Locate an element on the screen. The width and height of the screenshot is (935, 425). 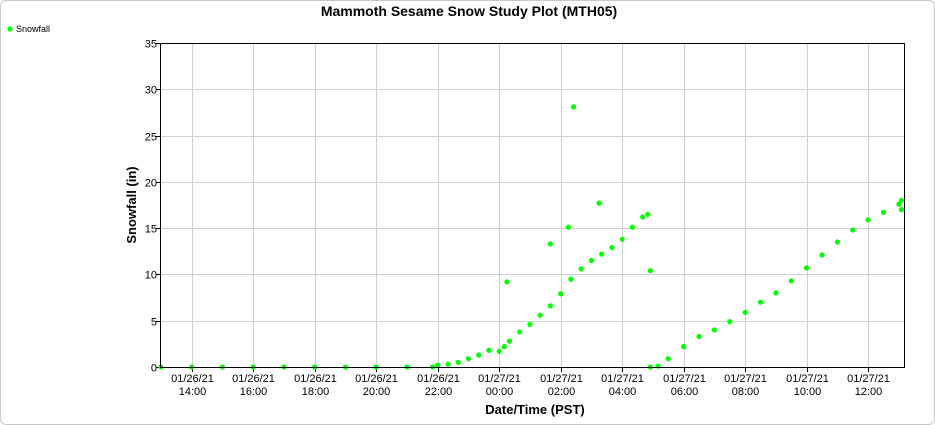
y-tick-label: 20 is located at coordinates (151, 184).